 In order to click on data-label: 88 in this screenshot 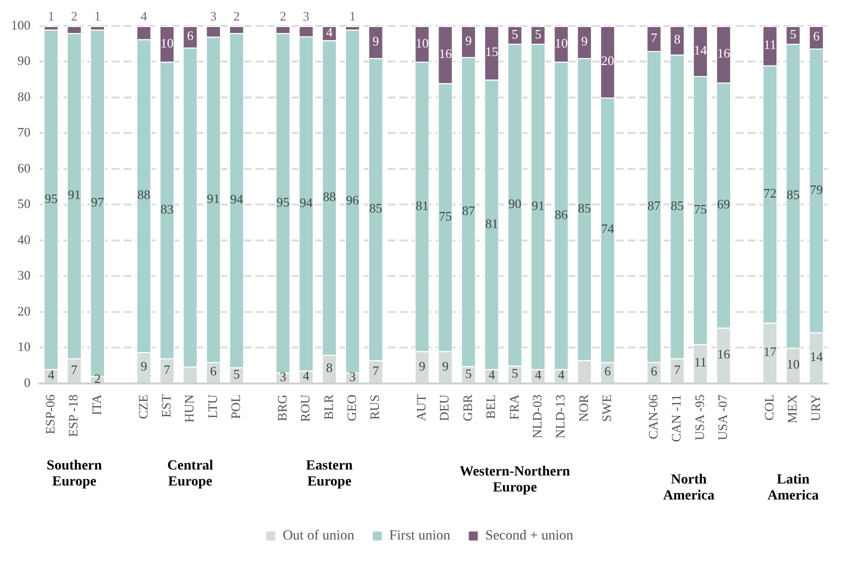, I will do `click(329, 196)`.